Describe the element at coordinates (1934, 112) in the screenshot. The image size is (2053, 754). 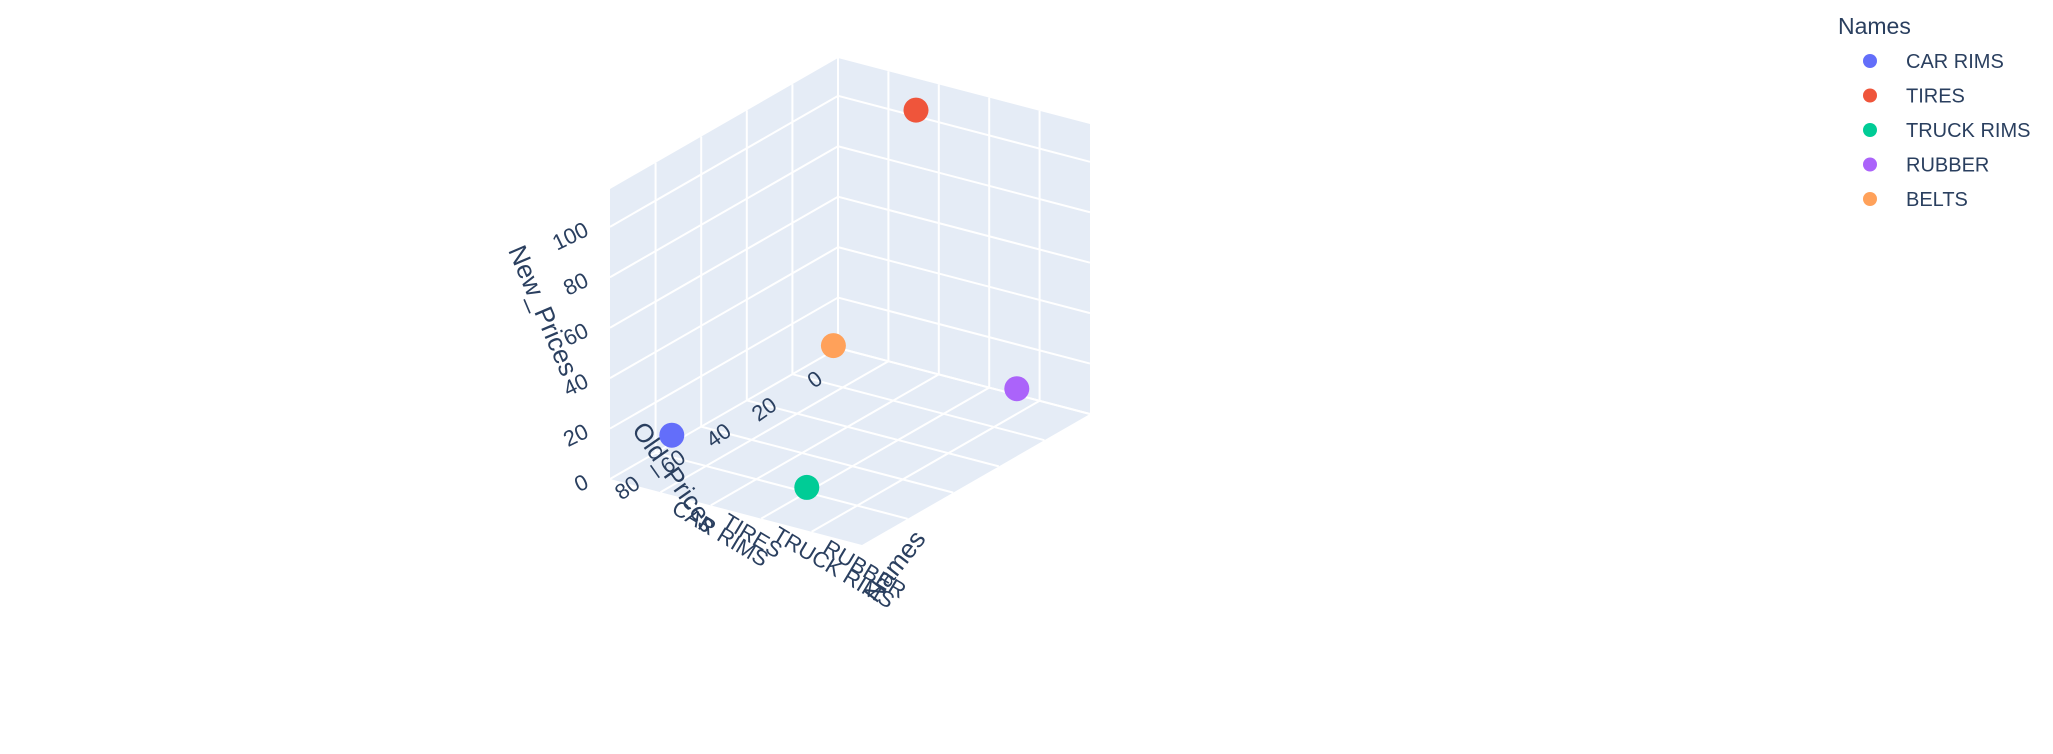
I see `legend: Names CAR RIMS TIRES TRUCK RIMS RUBBER BELTS` at that location.